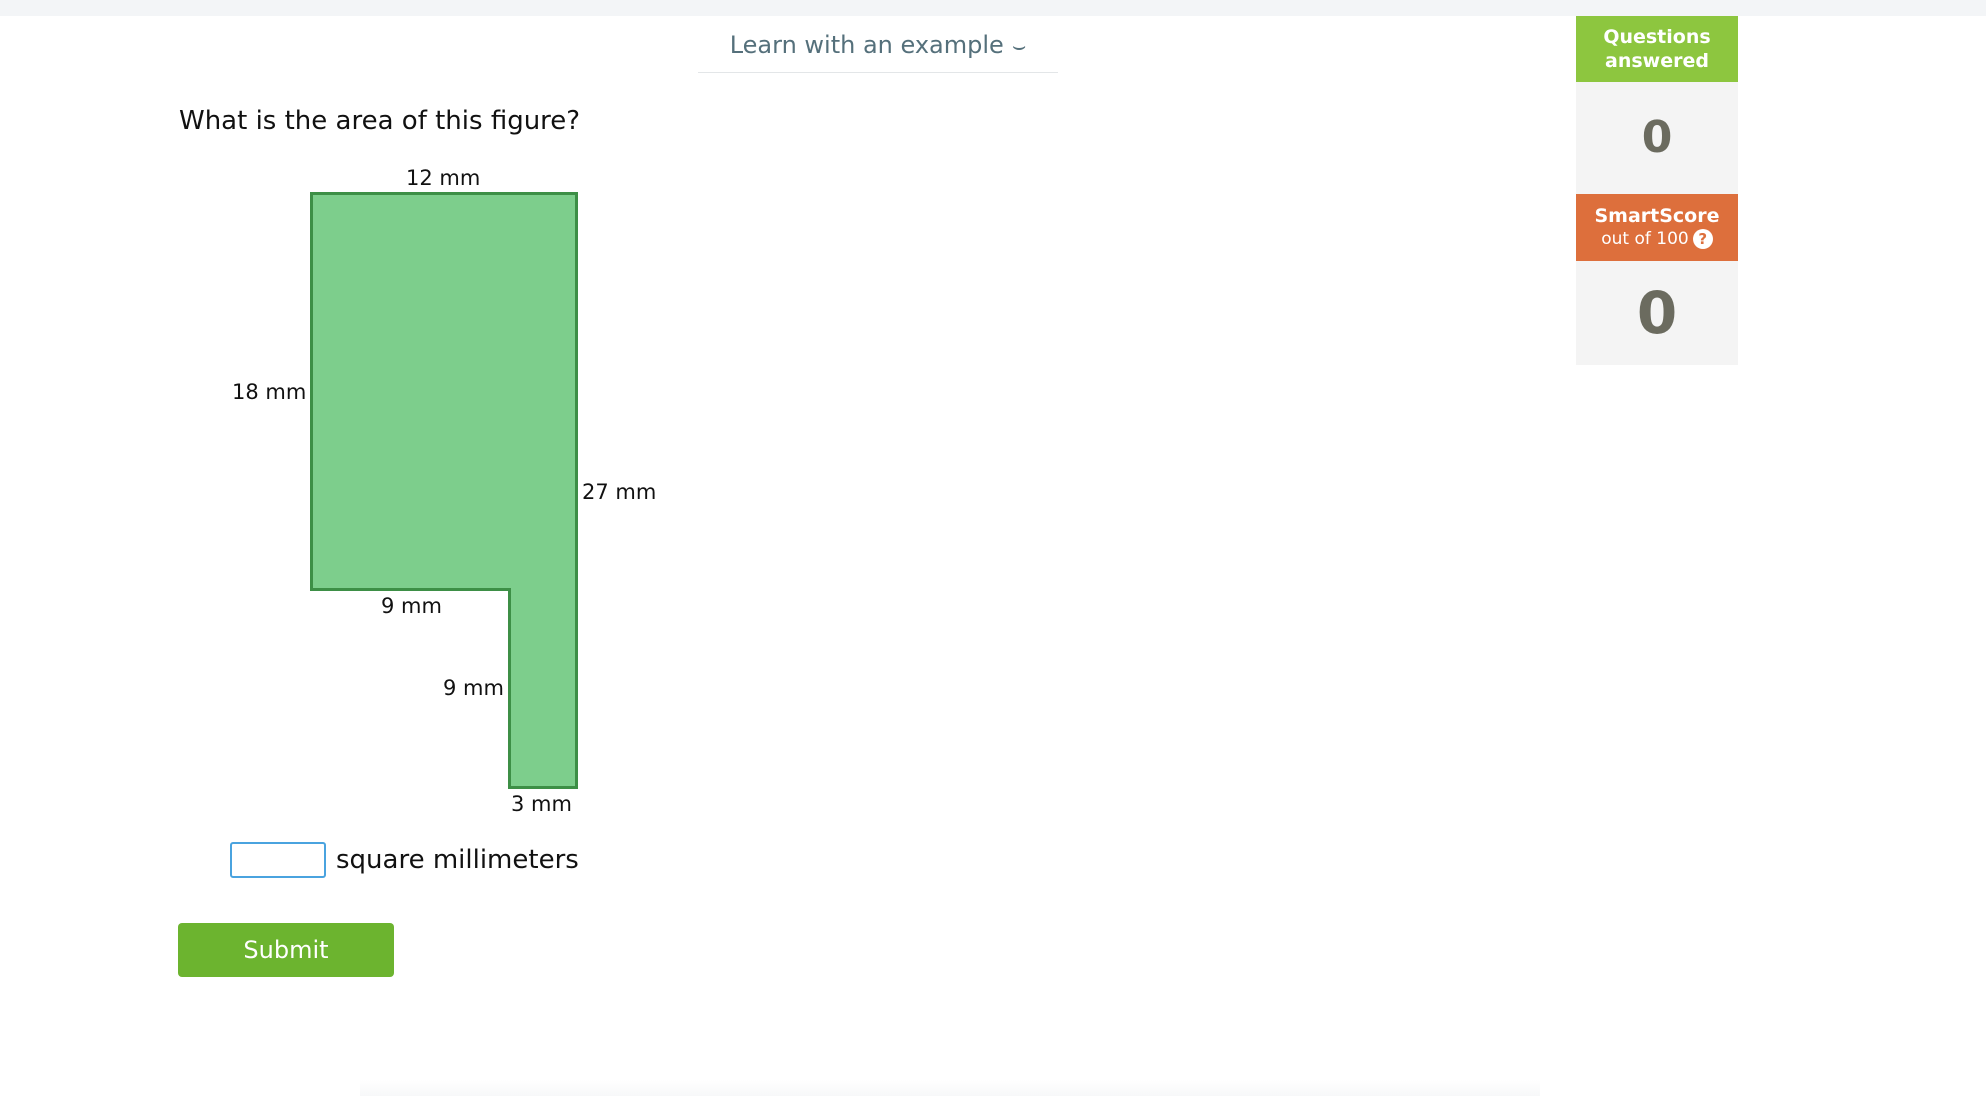  Describe the element at coordinates (1702, 239) in the screenshot. I see `question-circle-icon: ?` at that location.